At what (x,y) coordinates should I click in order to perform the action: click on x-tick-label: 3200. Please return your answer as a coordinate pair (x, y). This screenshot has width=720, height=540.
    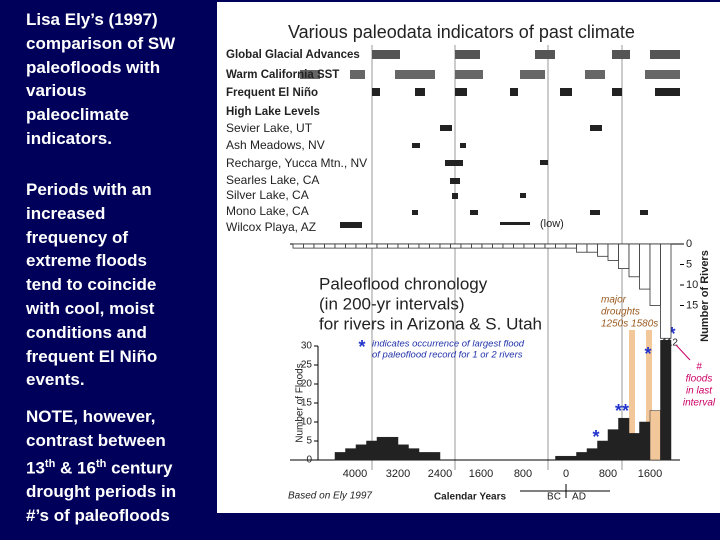
    Looking at the image, I should click on (398, 474).